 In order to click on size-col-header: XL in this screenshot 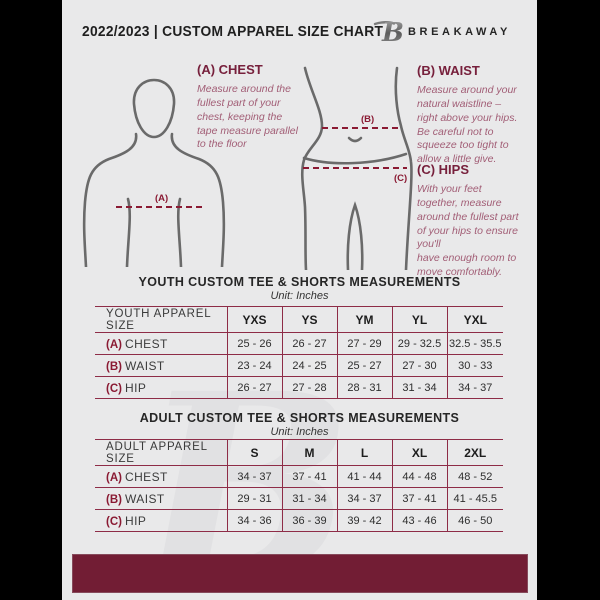, I will do `click(419, 452)`.